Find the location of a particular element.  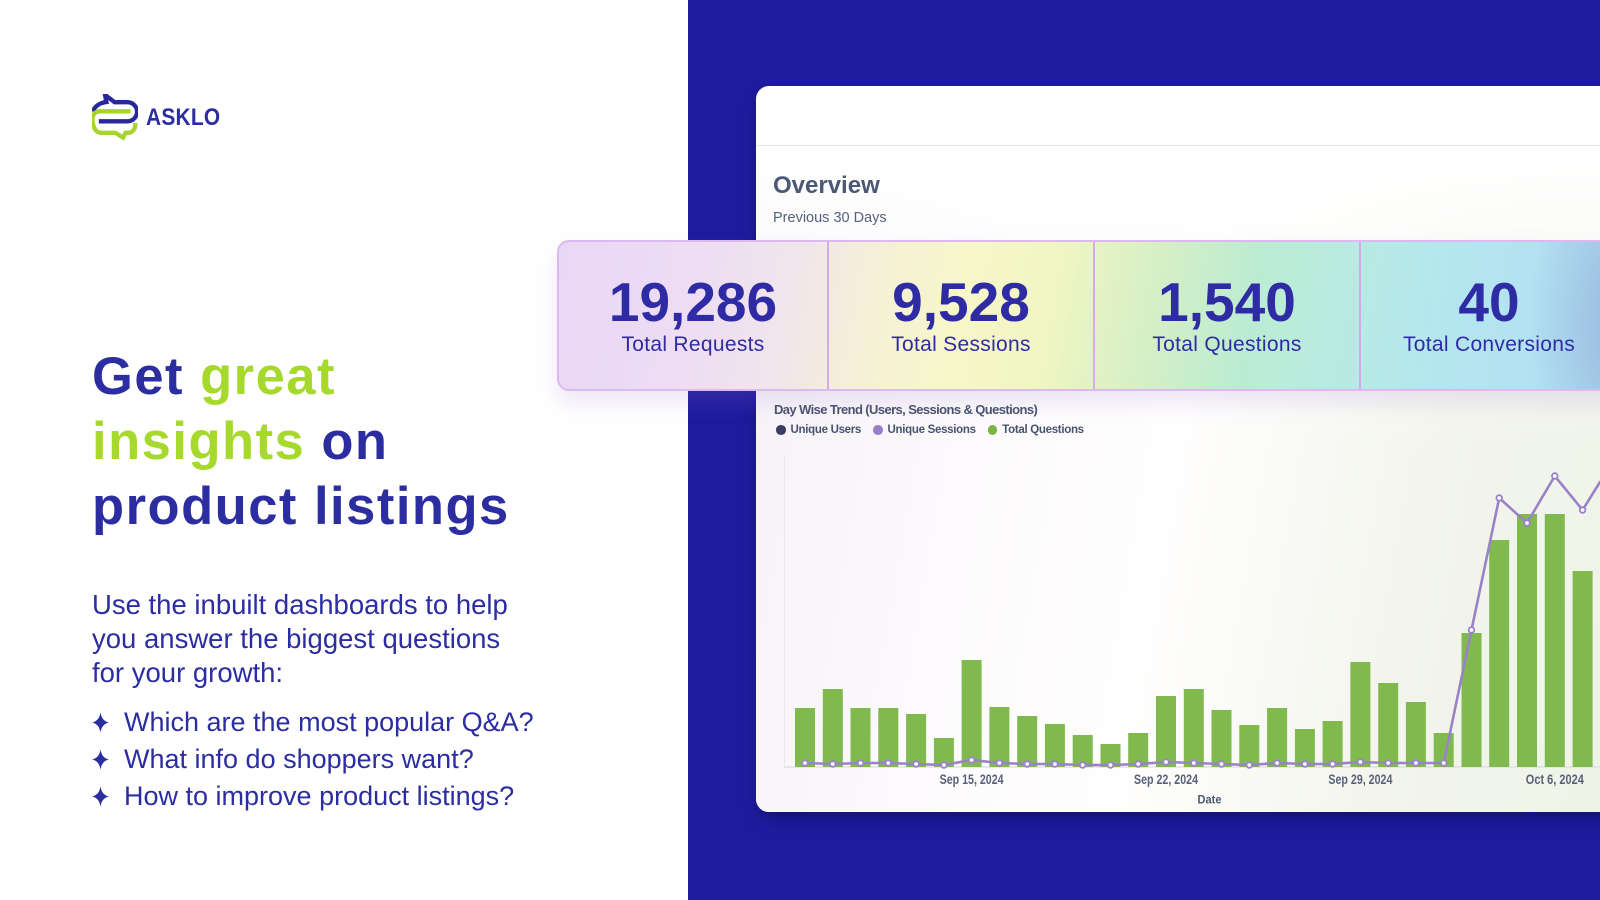

svg-text: Sep 15, 2024 is located at coordinates (972, 779).